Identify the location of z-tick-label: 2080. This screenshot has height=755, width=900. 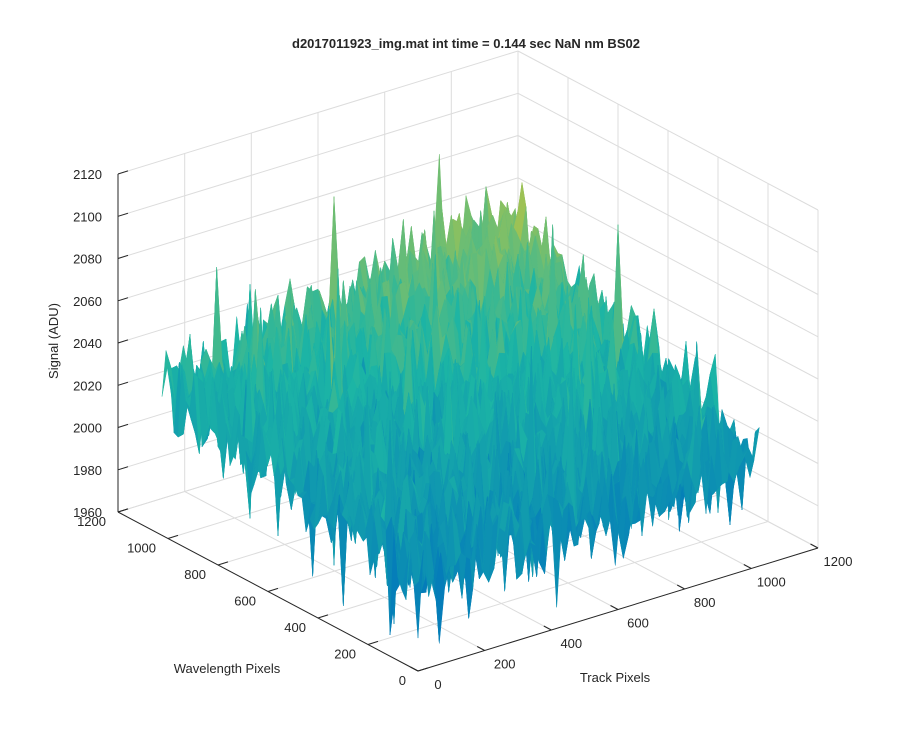
(87, 259).